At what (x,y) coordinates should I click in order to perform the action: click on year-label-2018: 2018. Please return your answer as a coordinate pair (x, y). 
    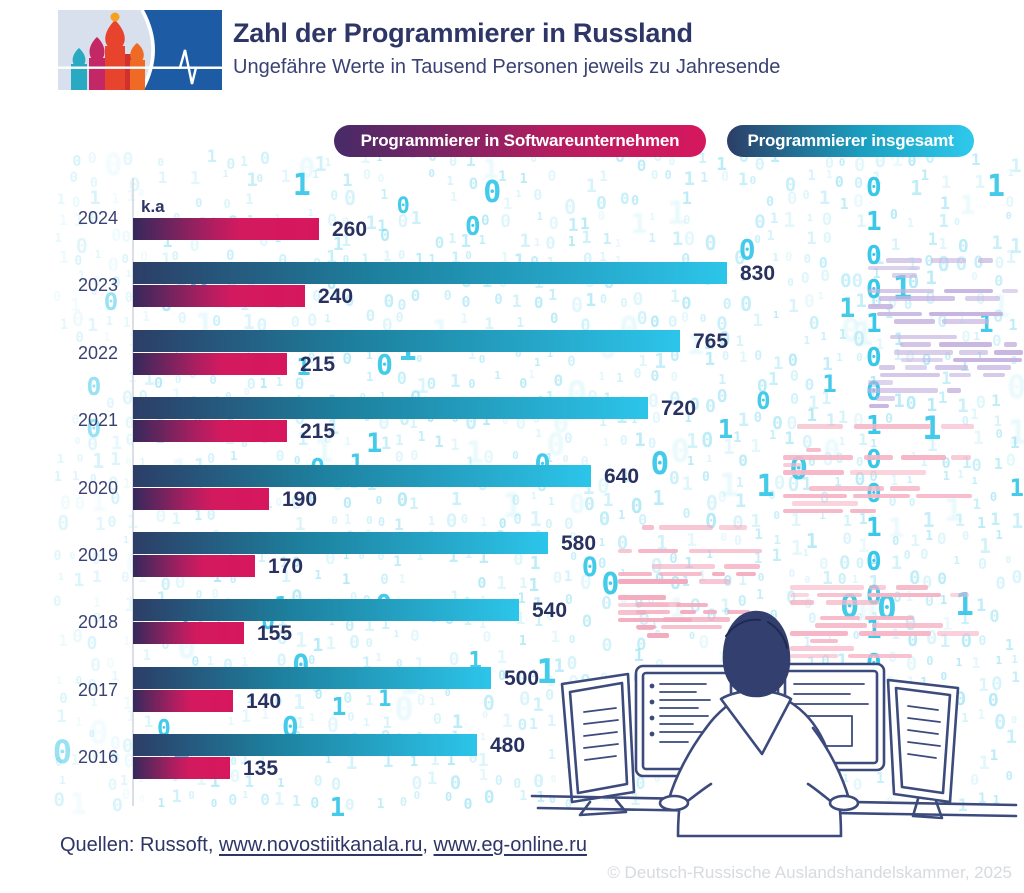
    Looking at the image, I should click on (97, 622).